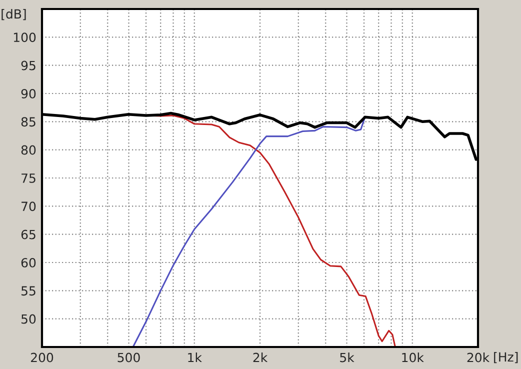  I want to click on x-tick-label: 200, so click(42, 357).